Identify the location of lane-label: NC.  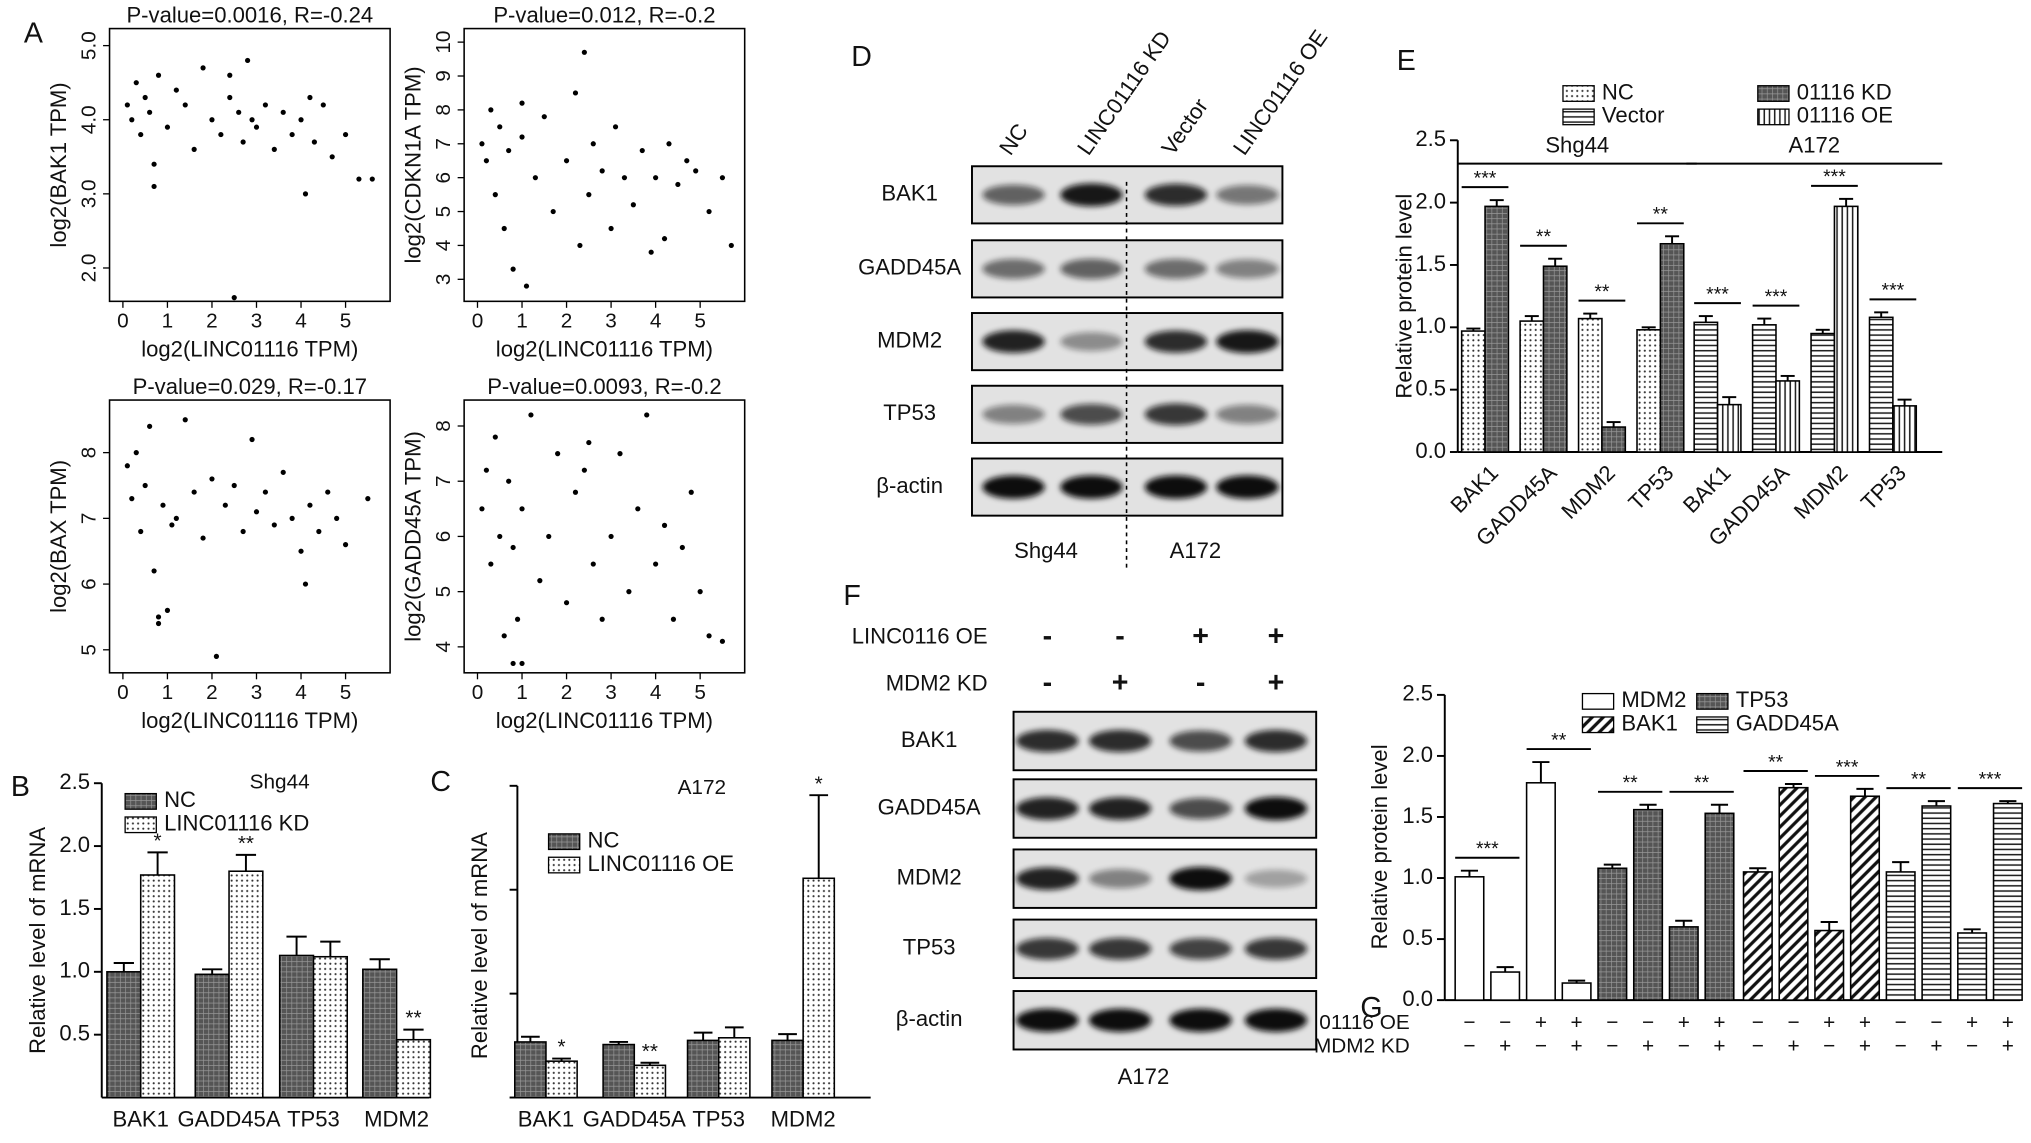
(1013, 139).